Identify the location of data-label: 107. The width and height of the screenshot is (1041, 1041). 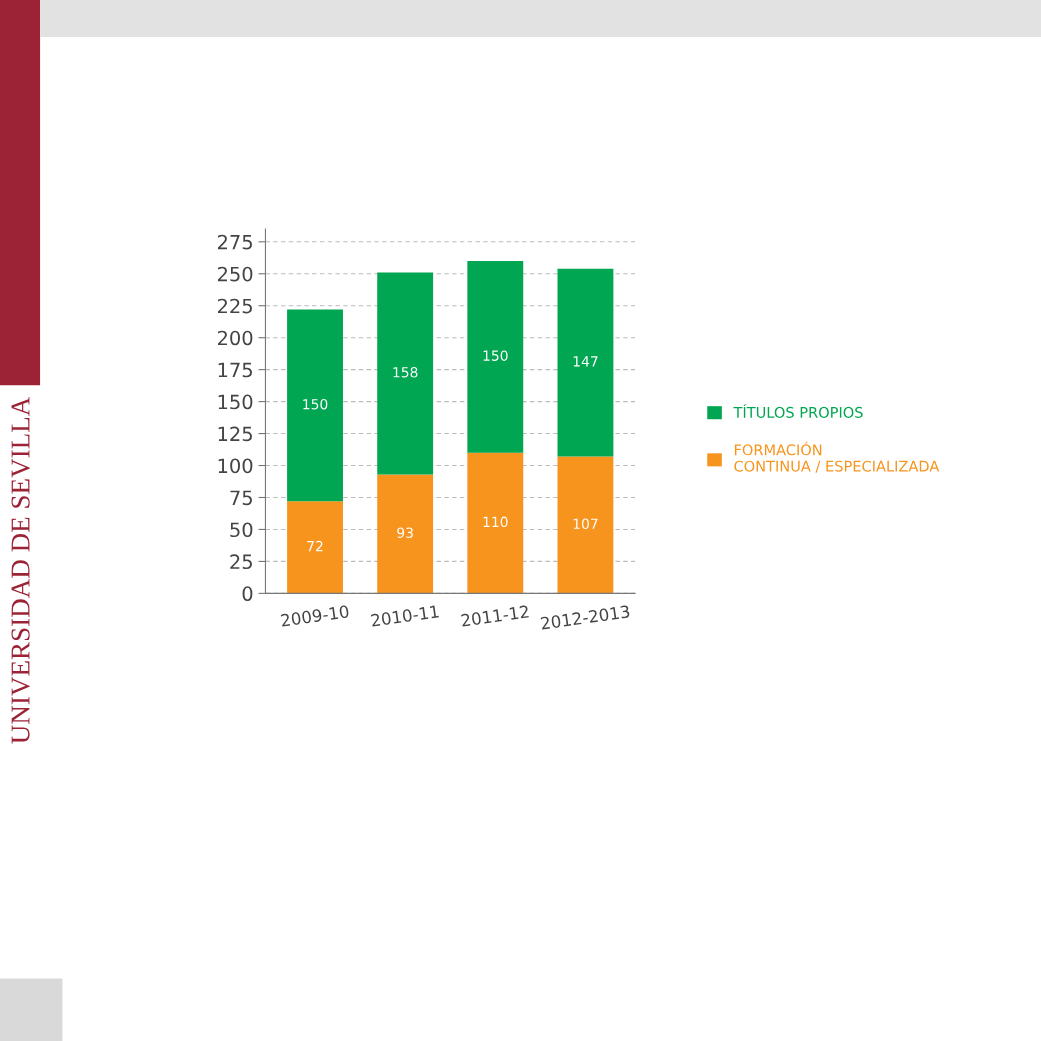
(585, 523).